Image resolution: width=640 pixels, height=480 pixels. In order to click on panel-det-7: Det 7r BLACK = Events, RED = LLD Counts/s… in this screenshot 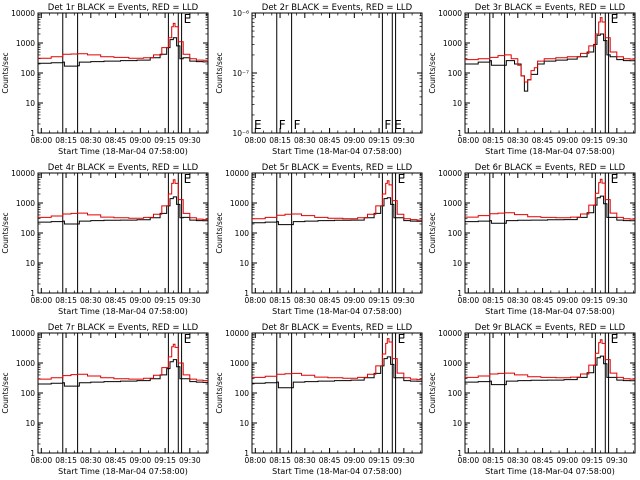, I will do `click(105, 399)`.